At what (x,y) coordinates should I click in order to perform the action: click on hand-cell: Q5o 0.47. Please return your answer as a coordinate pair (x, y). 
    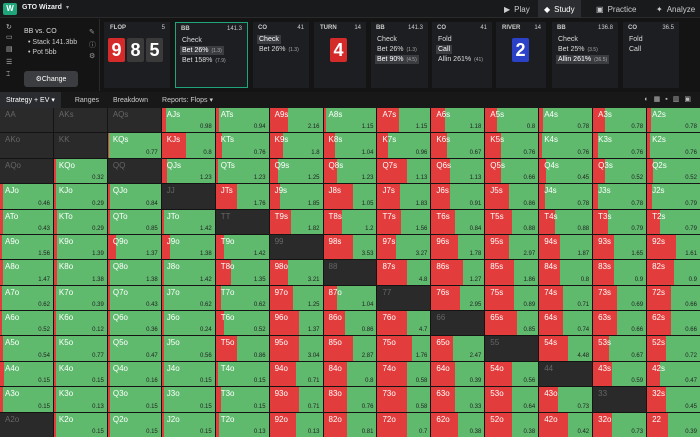
    Looking at the image, I should click on (134, 348).